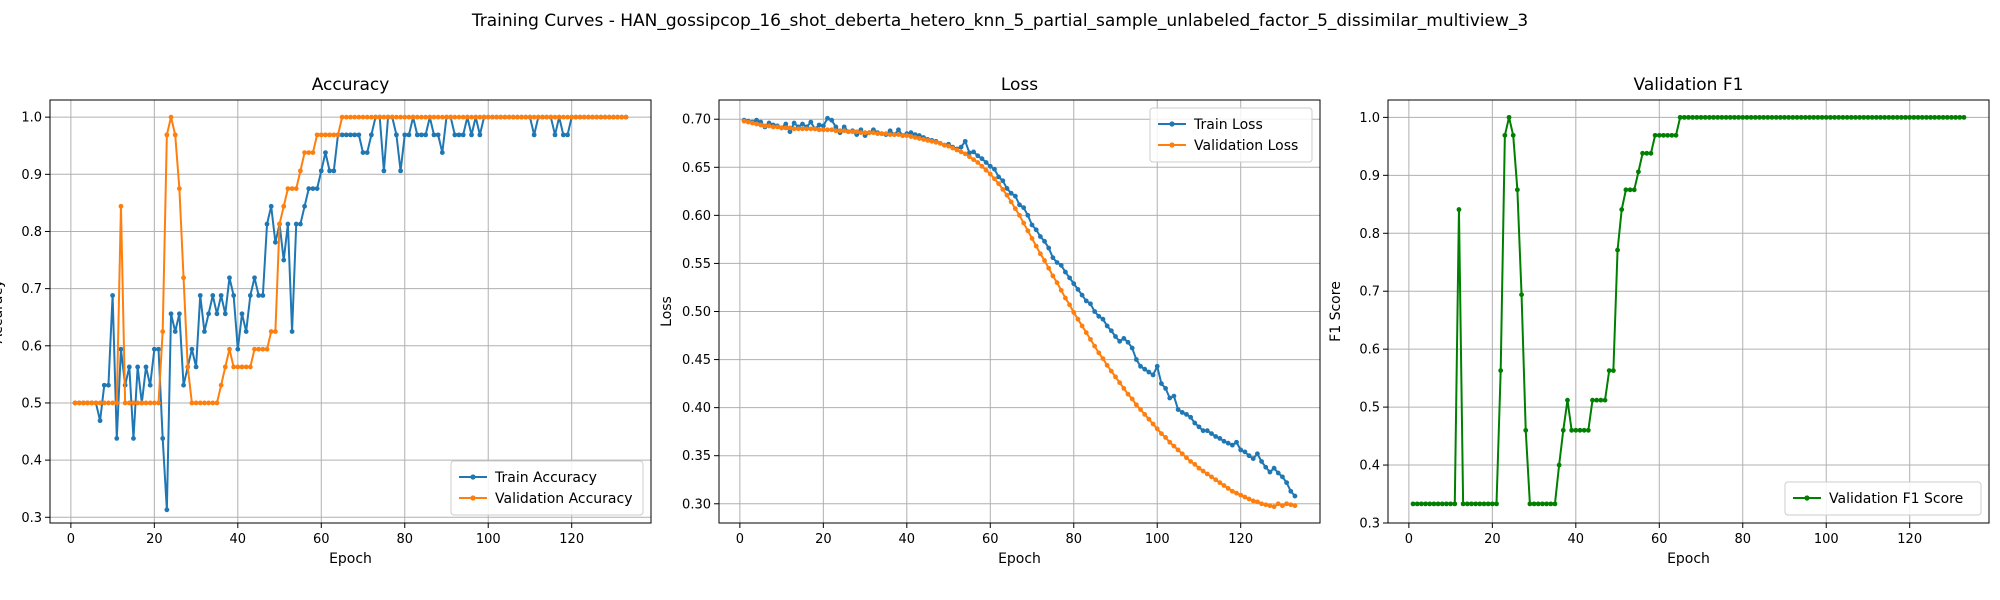 Image resolution: width=2000 pixels, height=600 pixels. Describe the element at coordinates (1231, 135) in the screenshot. I see `legend: Train Loss Validation Loss` at that location.